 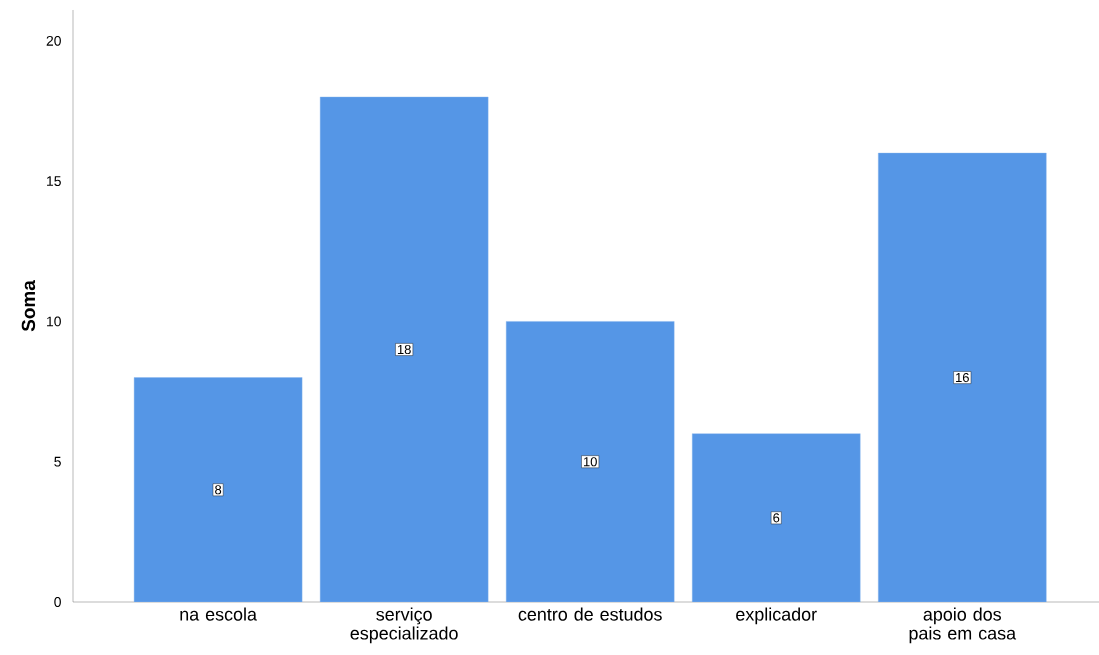 I want to click on y-tick-label: 0, so click(x=57, y=602).